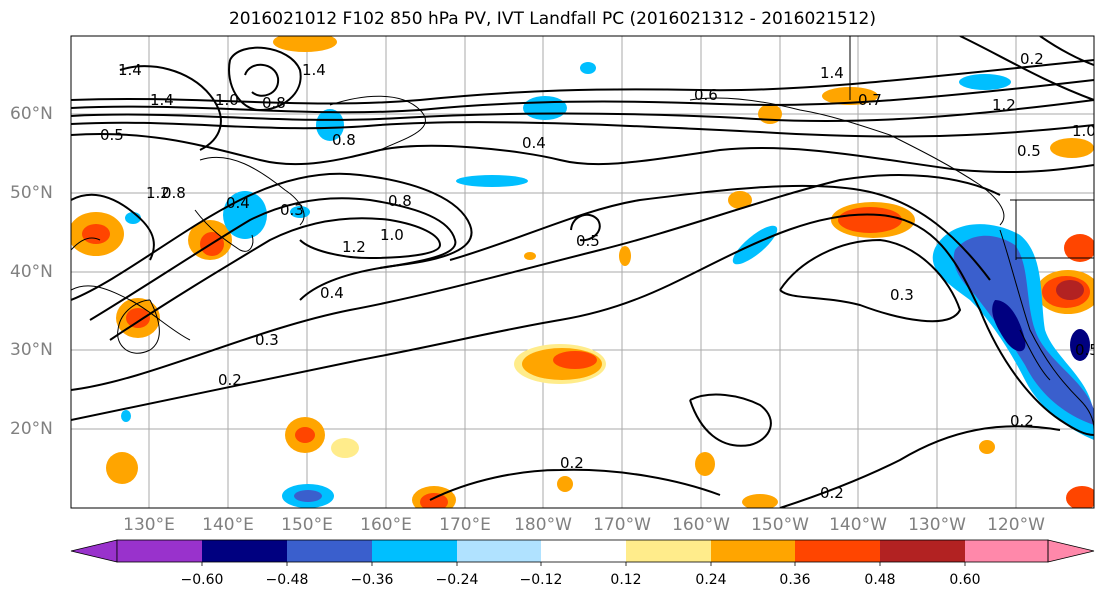  I want to click on lon-label: 160°E, so click(386, 525).